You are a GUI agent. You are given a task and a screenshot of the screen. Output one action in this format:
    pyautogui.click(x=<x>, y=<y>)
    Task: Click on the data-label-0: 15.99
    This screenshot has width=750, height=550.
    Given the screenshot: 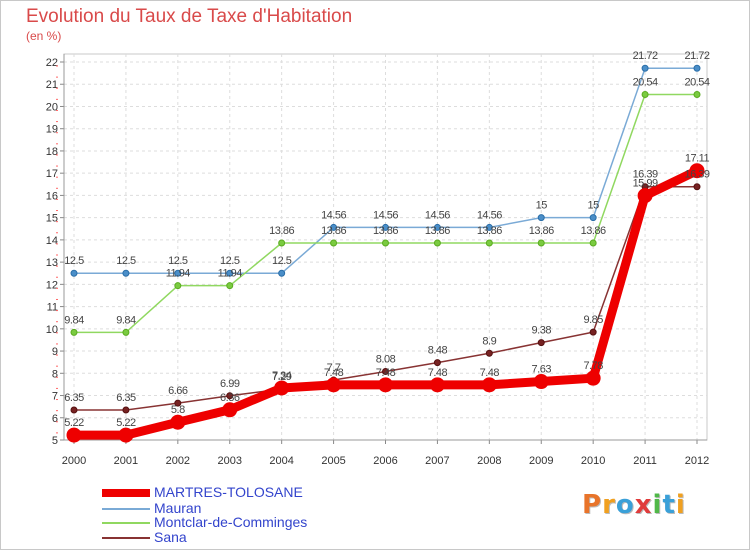 What is the action you would take?
    pyautogui.click(x=645, y=184)
    